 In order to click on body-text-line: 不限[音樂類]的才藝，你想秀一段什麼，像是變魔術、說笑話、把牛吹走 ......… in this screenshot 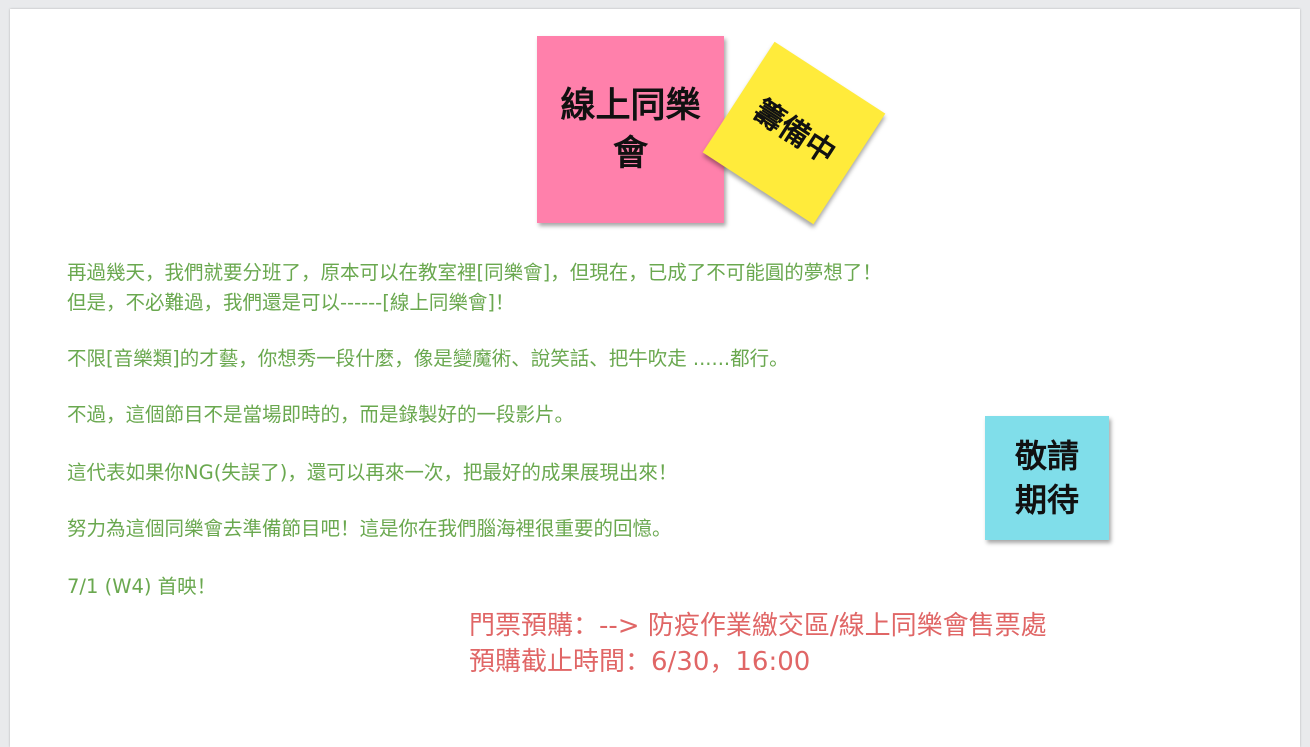, I will do `click(428, 358)`.